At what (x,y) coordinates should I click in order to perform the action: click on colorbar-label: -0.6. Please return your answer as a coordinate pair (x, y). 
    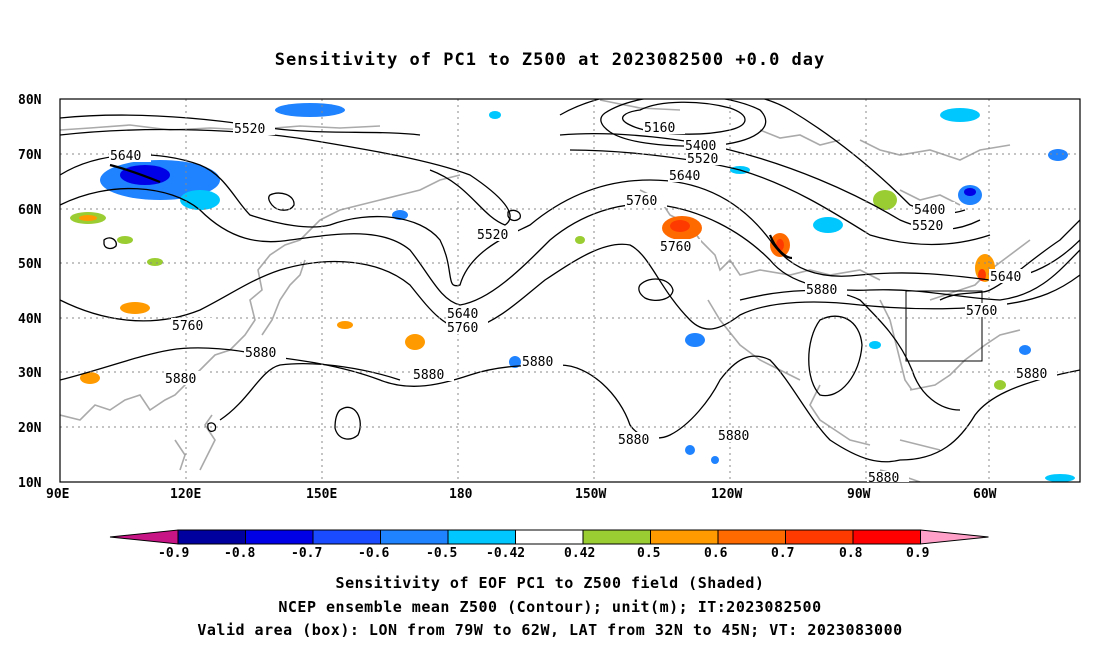
    Looking at the image, I should click on (373, 553).